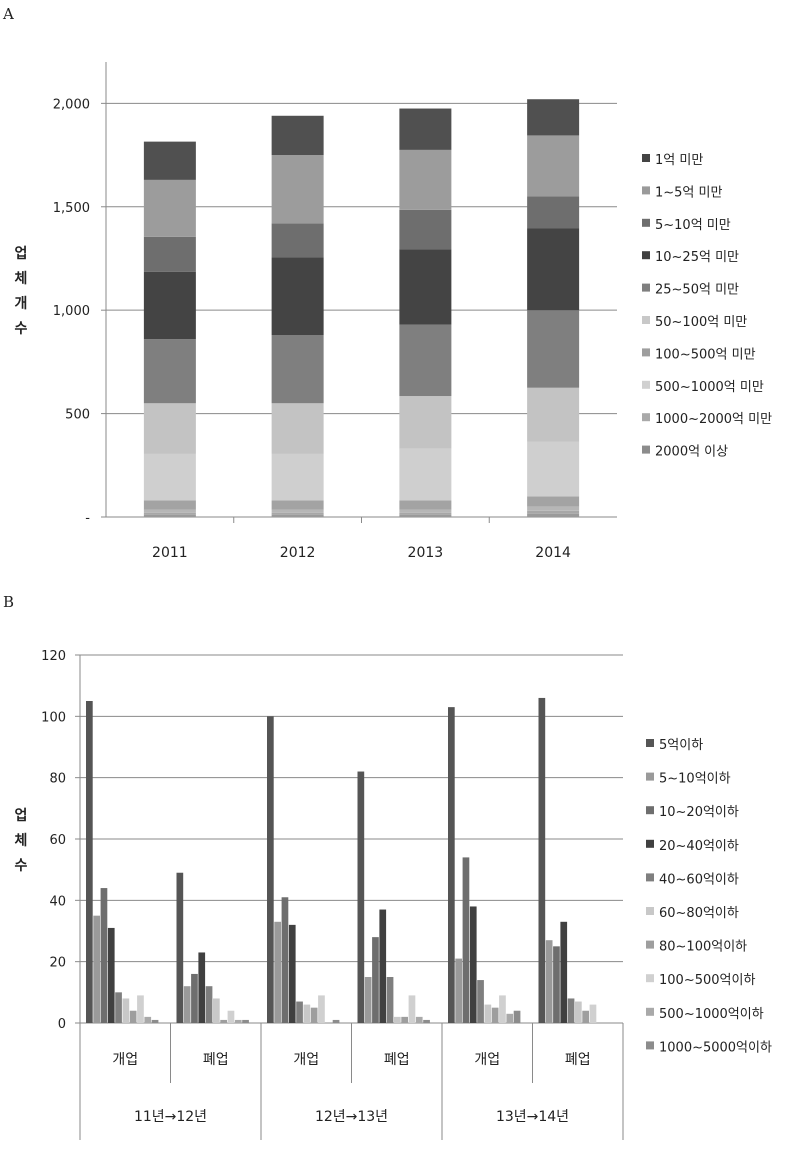 The width and height of the screenshot is (785, 1156). Describe the element at coordinates (57, 963) in the screenshot. I see `y-tick-label-b: 20` at that location.